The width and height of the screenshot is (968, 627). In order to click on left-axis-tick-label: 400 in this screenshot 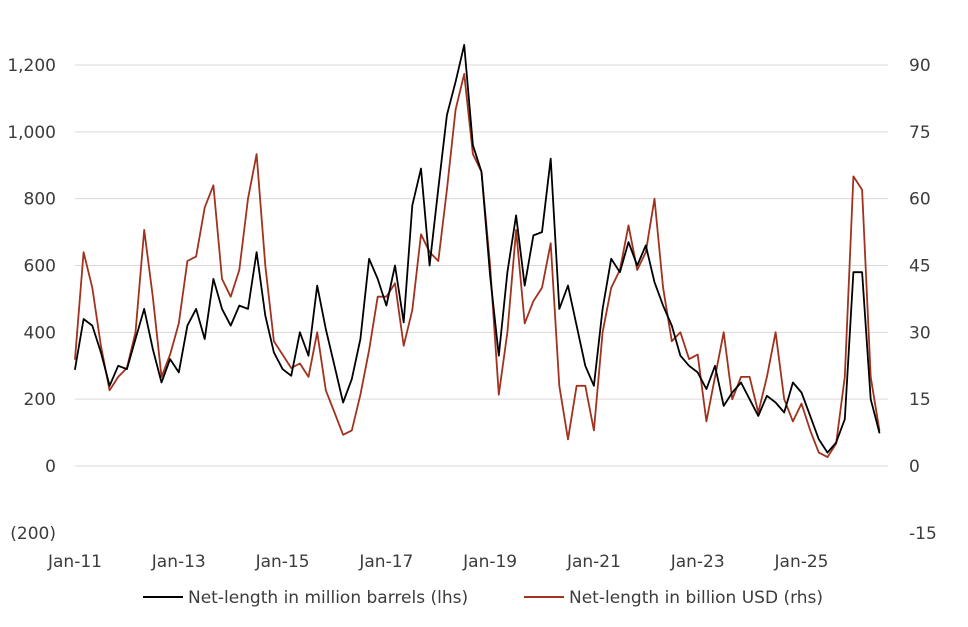, I will do `click(40, 333)`.